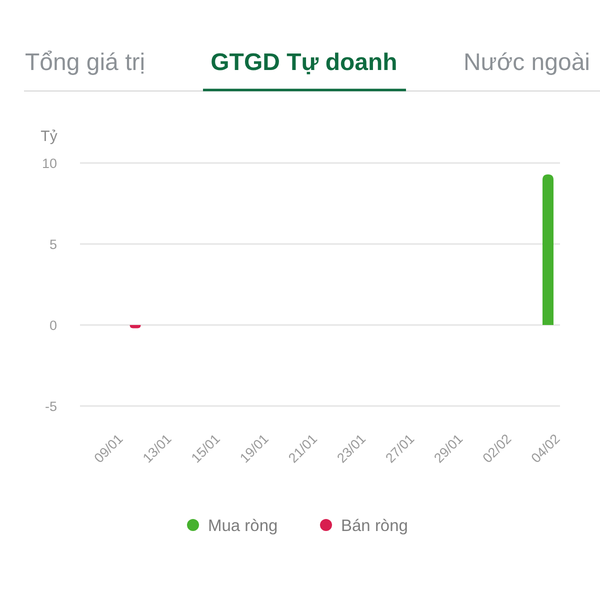 The image size is (600, 600). Describe the element at coordinates (53, 244) in the screenshot. I see `y-tick-label: 5` at that location.